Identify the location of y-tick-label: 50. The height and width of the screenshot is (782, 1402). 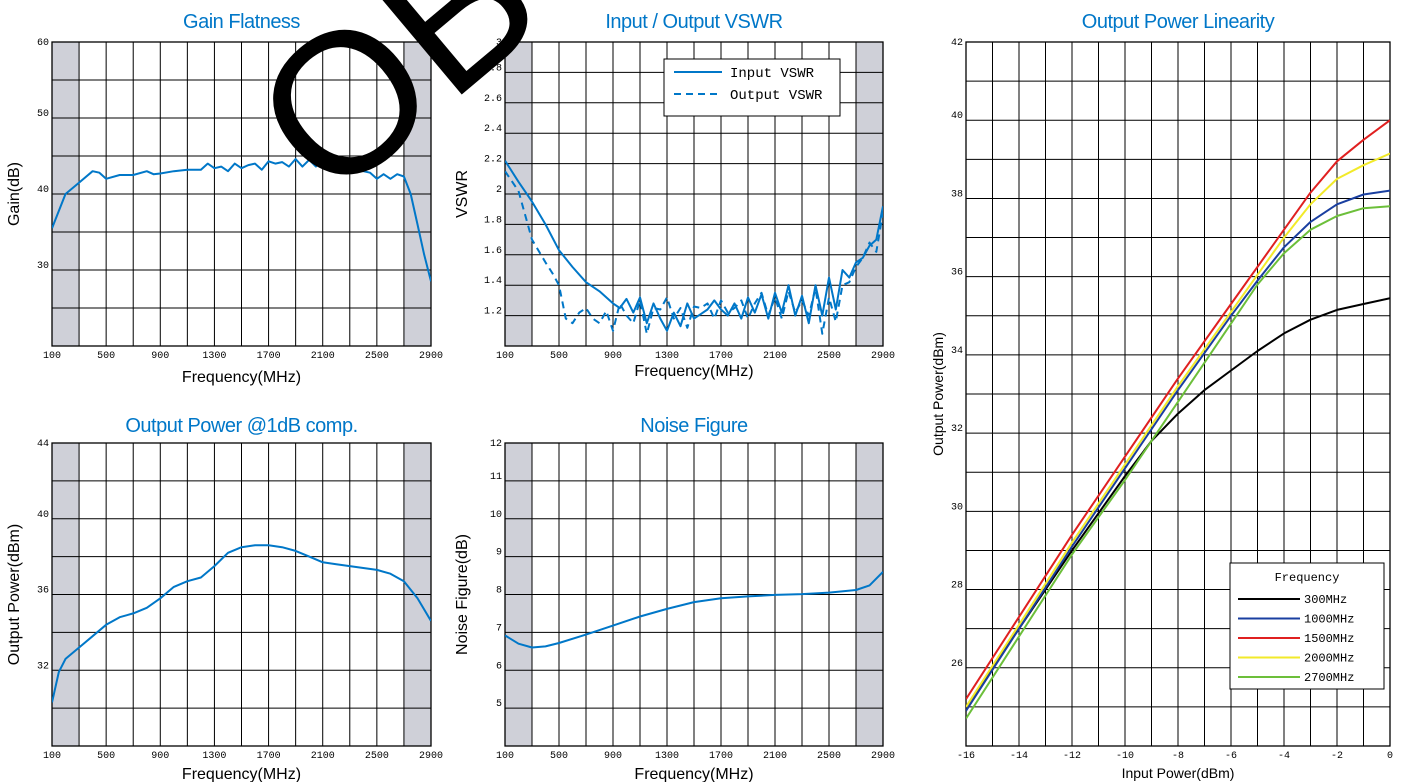
(43, 114).